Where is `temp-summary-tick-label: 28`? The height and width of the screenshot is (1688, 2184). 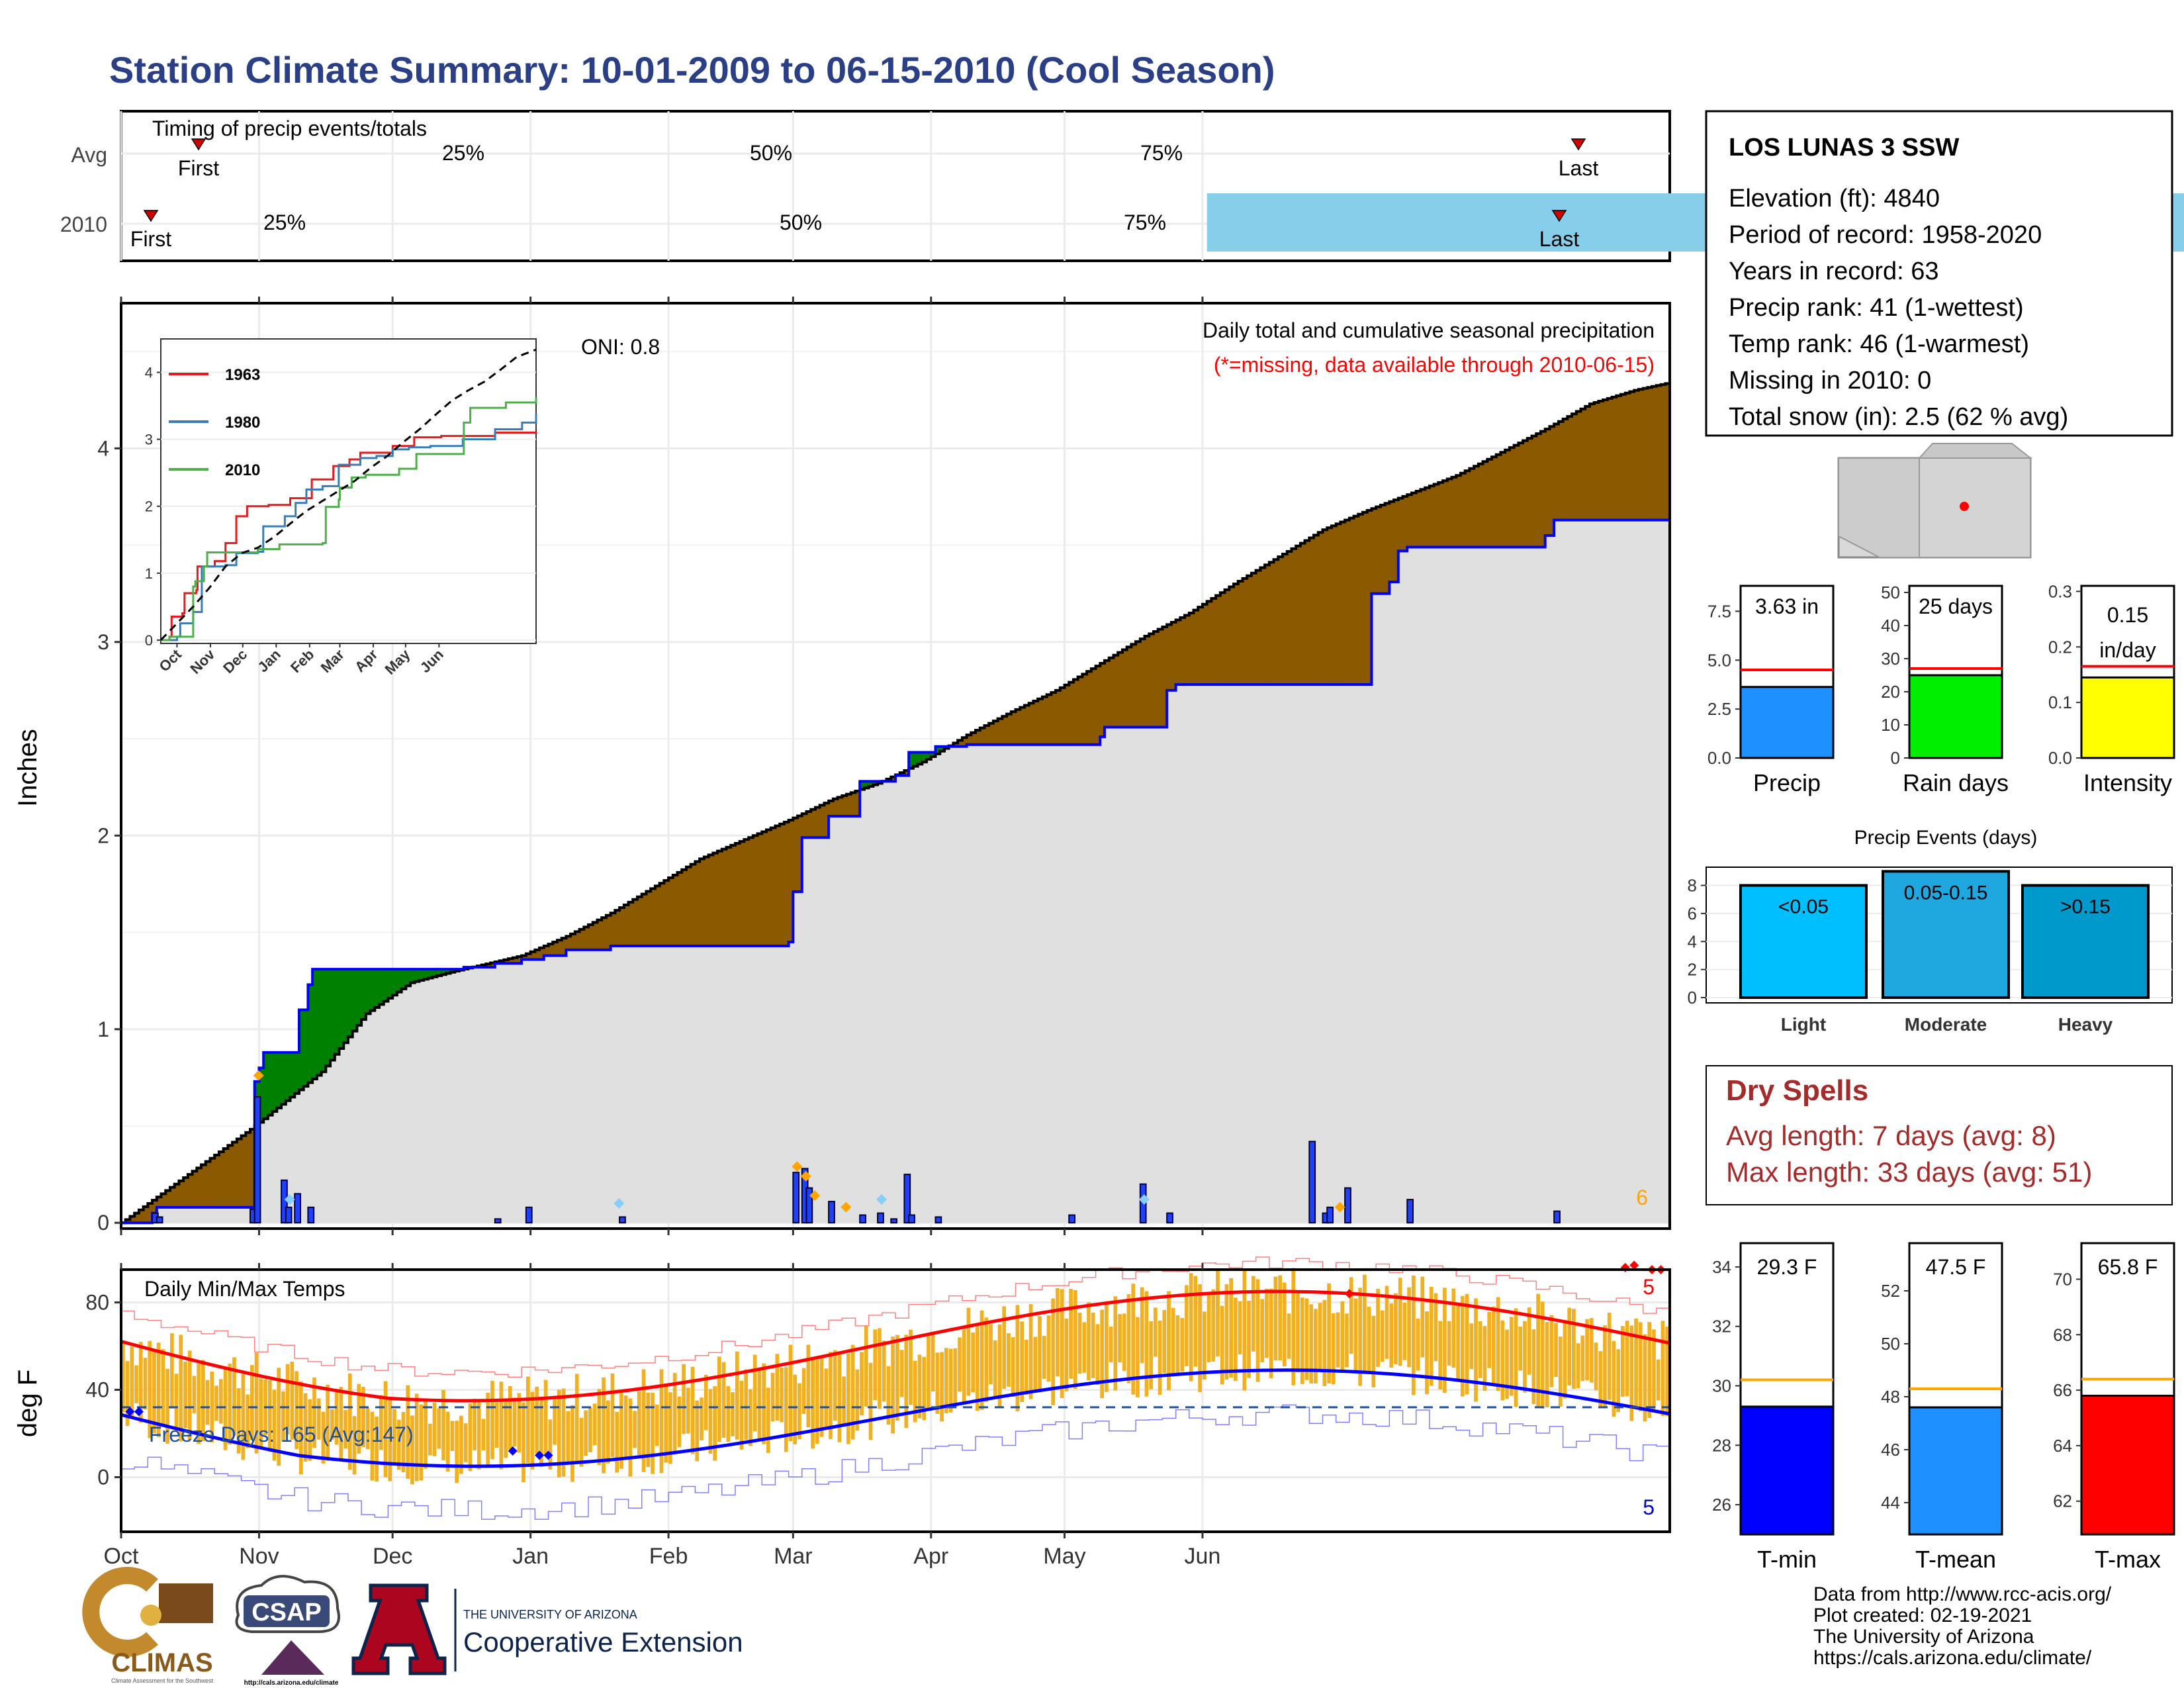 temp-summary-tick-label: 28 is located at coordinates (1721, 1445).